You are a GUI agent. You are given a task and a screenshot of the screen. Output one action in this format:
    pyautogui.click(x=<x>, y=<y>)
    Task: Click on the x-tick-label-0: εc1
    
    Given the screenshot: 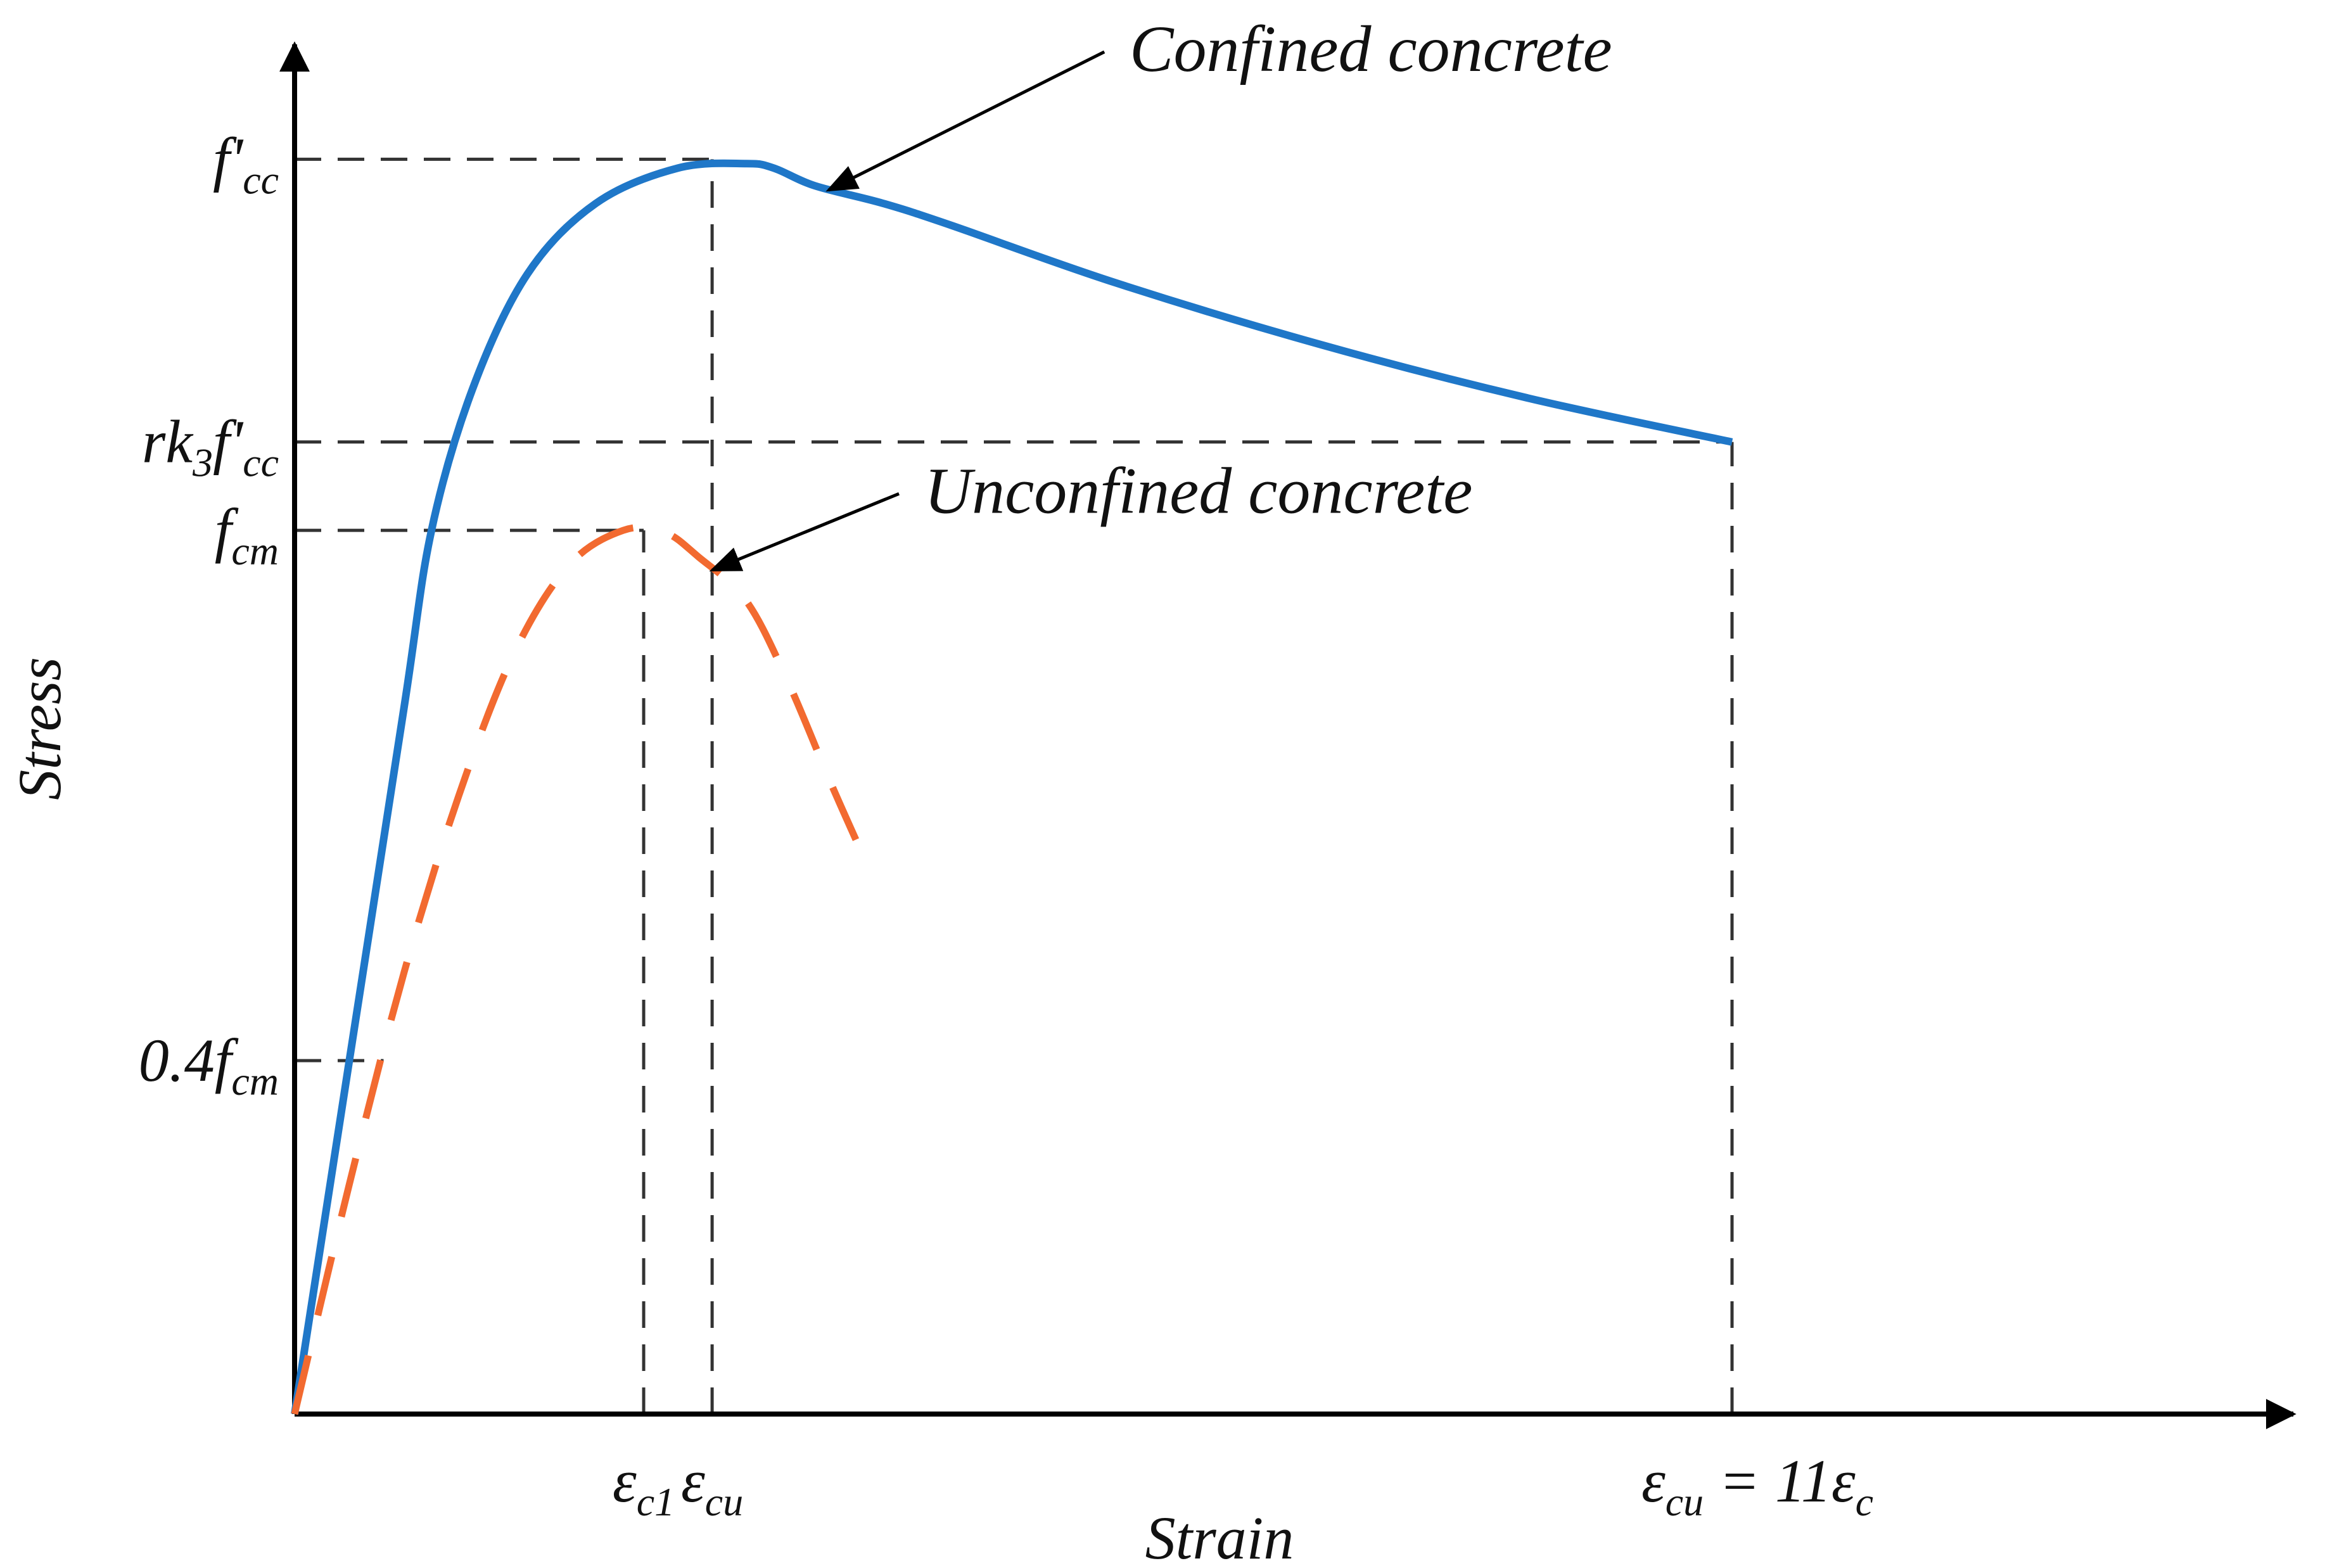 What is the action you would take?
    pyautogui.click(x=644, y=1485)
    